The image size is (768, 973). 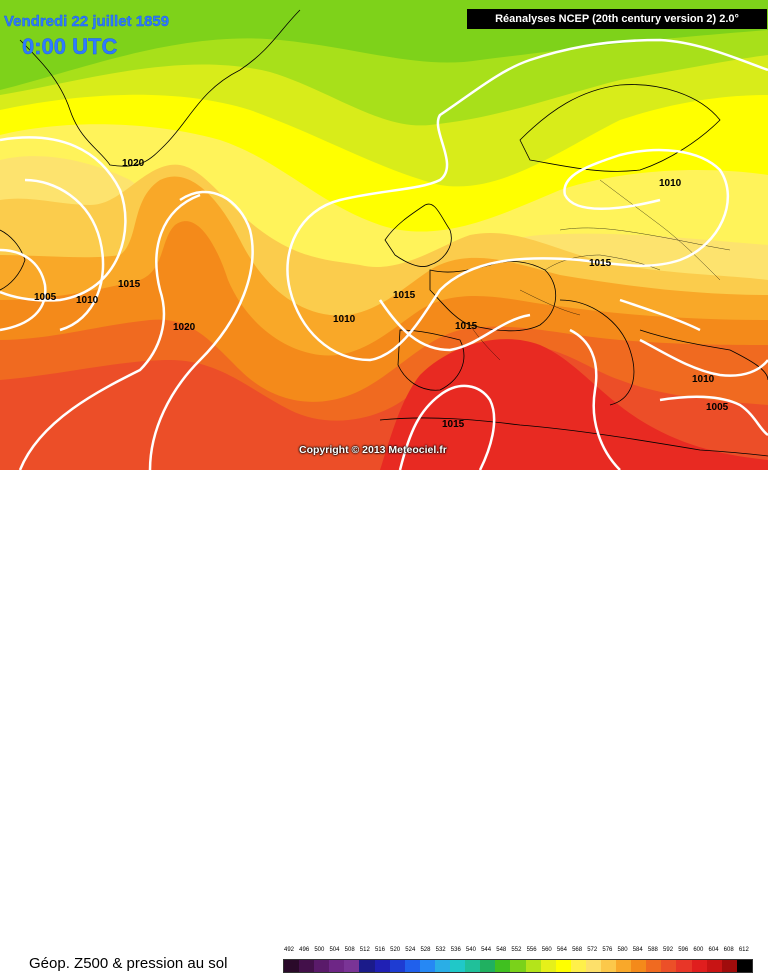 What do you see at coordinates (425, 950) in the screenshot?
I see `scale-value: 528` at bounding box center [425, 950].